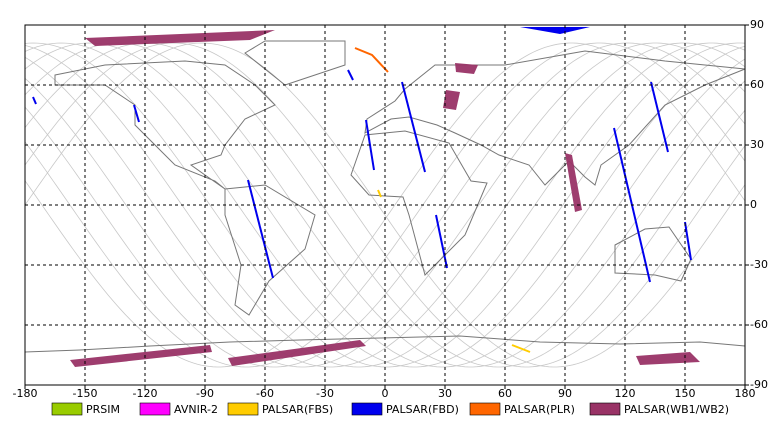 The width and height of the screenshot is (770, 430). I want to click on x-tick-label: -60, so click(265, 393).